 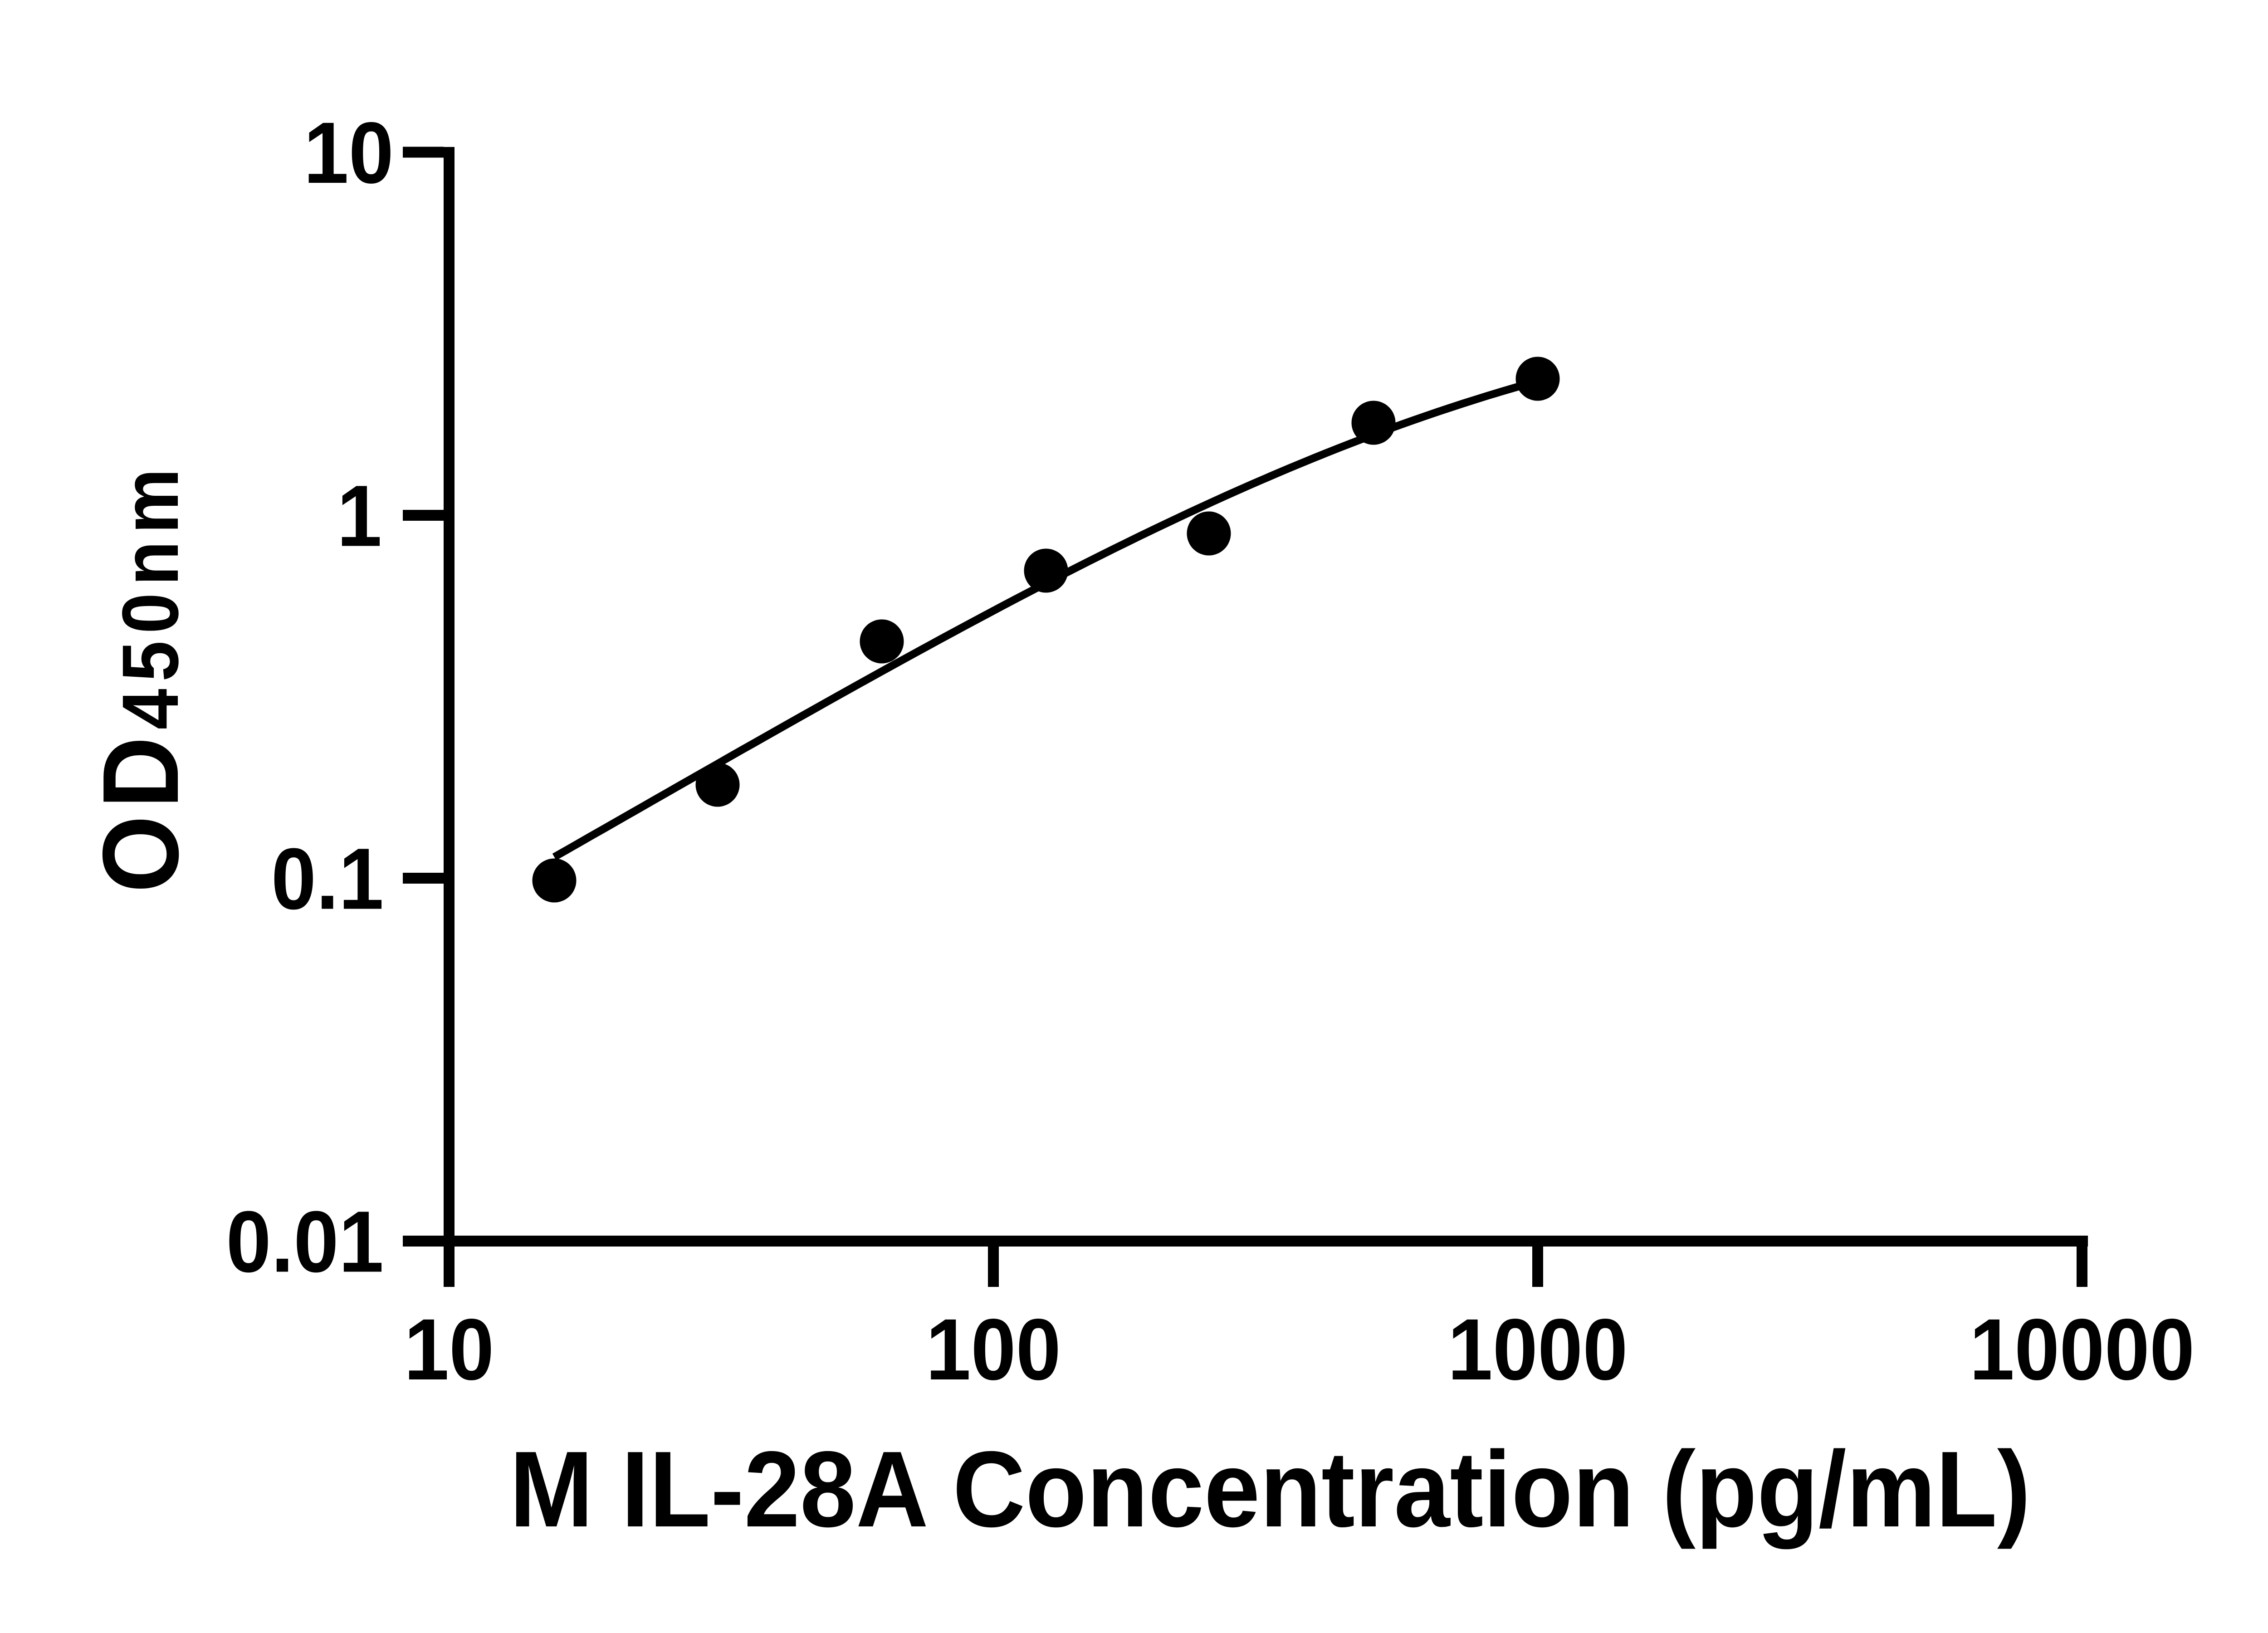 I want to click on svg-text: 1000, so click(x=1537, y=1349).